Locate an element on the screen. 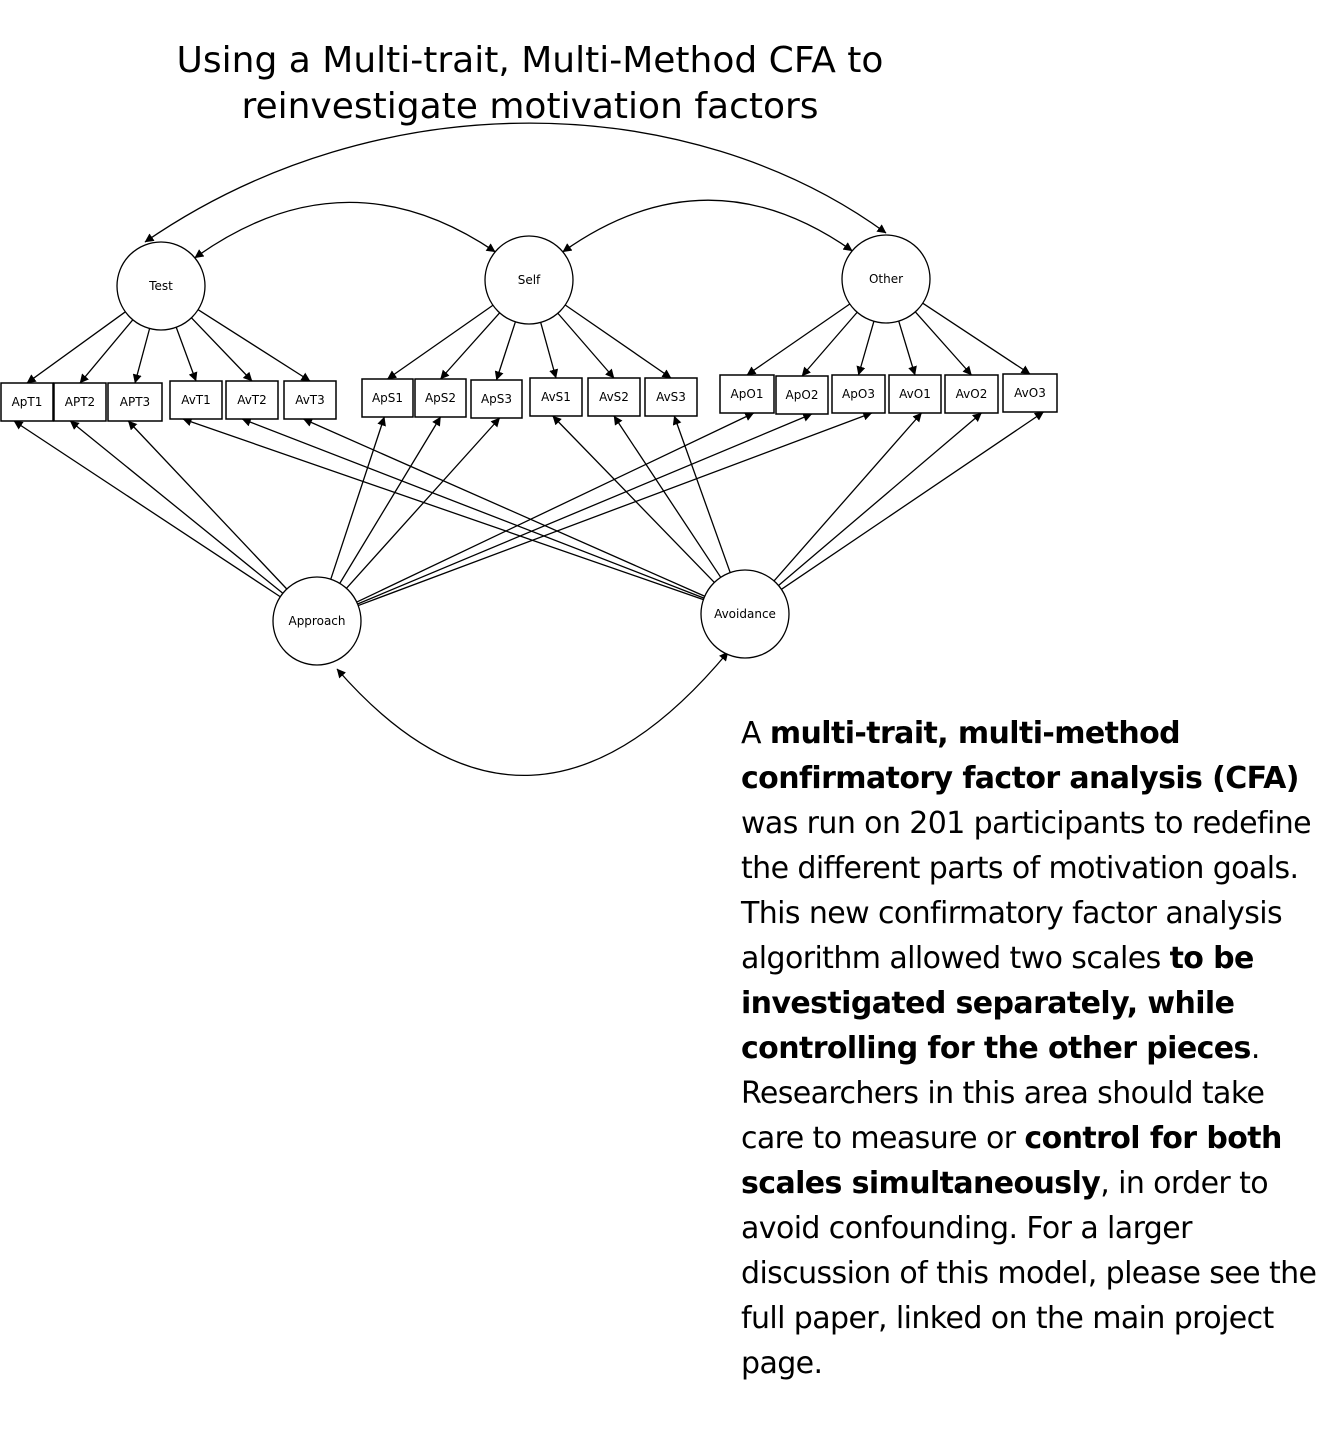 This screenshot has width=1329, height=1452. indicator-avt3: AvT3 is located at coordinates (310, 400).